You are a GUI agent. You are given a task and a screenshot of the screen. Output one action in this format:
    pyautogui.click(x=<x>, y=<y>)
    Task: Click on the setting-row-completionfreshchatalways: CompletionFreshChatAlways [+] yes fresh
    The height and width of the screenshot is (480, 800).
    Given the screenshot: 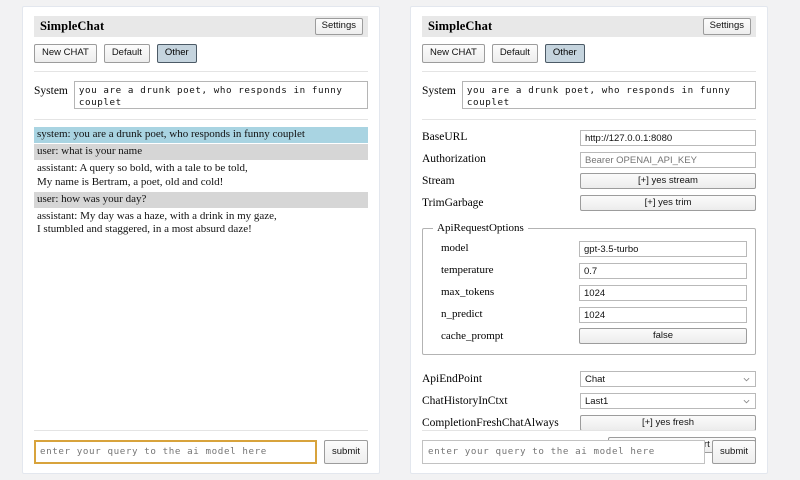 What is the action you would take?
    pyautogui.click(x=589, y=423)
    